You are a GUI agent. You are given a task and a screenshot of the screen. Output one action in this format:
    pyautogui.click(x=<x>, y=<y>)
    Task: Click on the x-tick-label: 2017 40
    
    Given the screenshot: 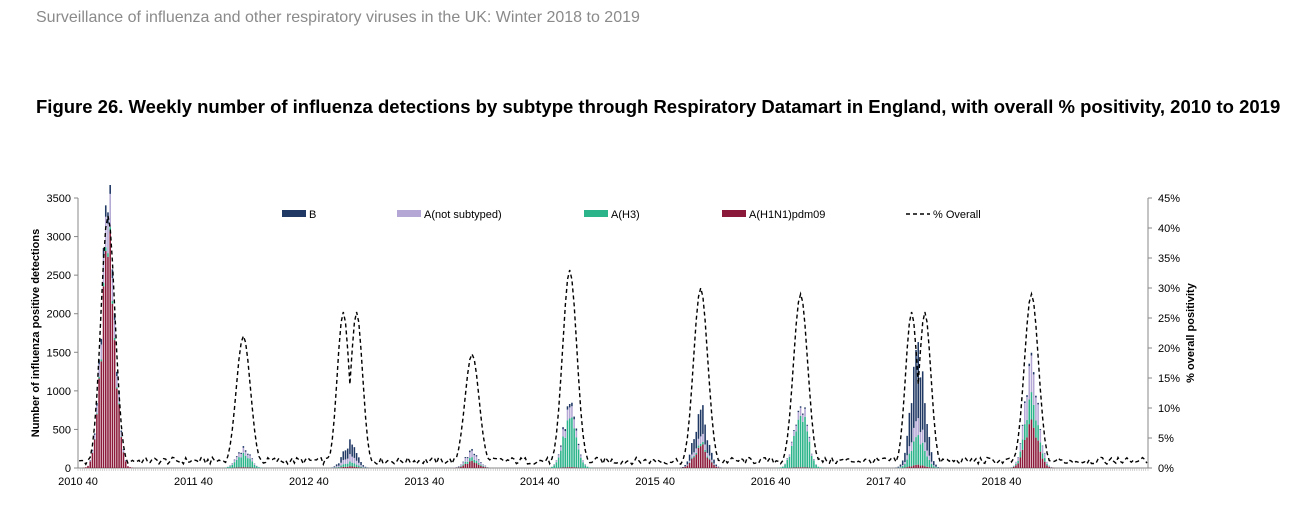 What is the action you would take?
    pyautogui.click(x=886, y=482)
    